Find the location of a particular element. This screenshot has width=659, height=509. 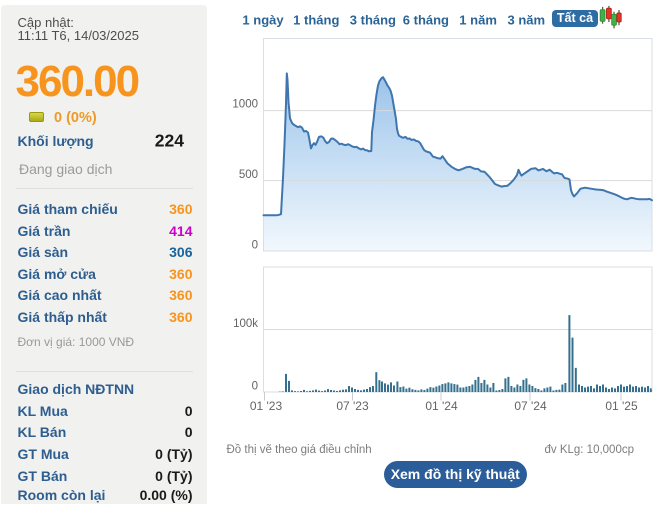

svg-text: 01 '24 is located at coordinates (441, 406).